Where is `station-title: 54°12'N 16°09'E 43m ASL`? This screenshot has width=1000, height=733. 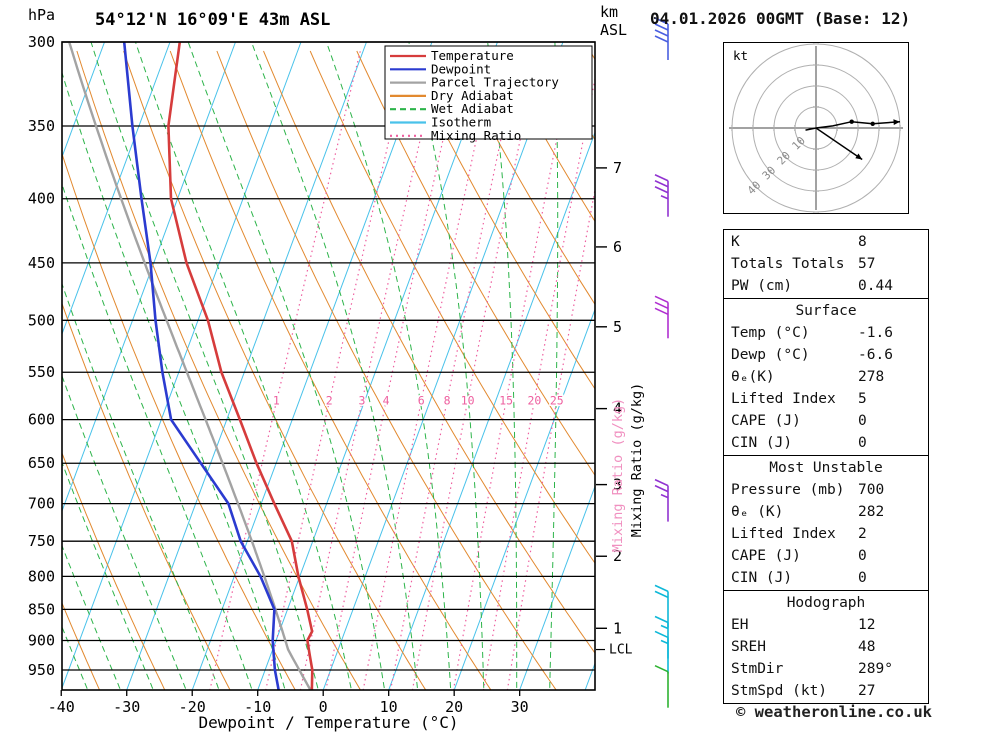
station-title: 54°12'N 16°09'E 43m ASL is located at coordinates (212, 20).